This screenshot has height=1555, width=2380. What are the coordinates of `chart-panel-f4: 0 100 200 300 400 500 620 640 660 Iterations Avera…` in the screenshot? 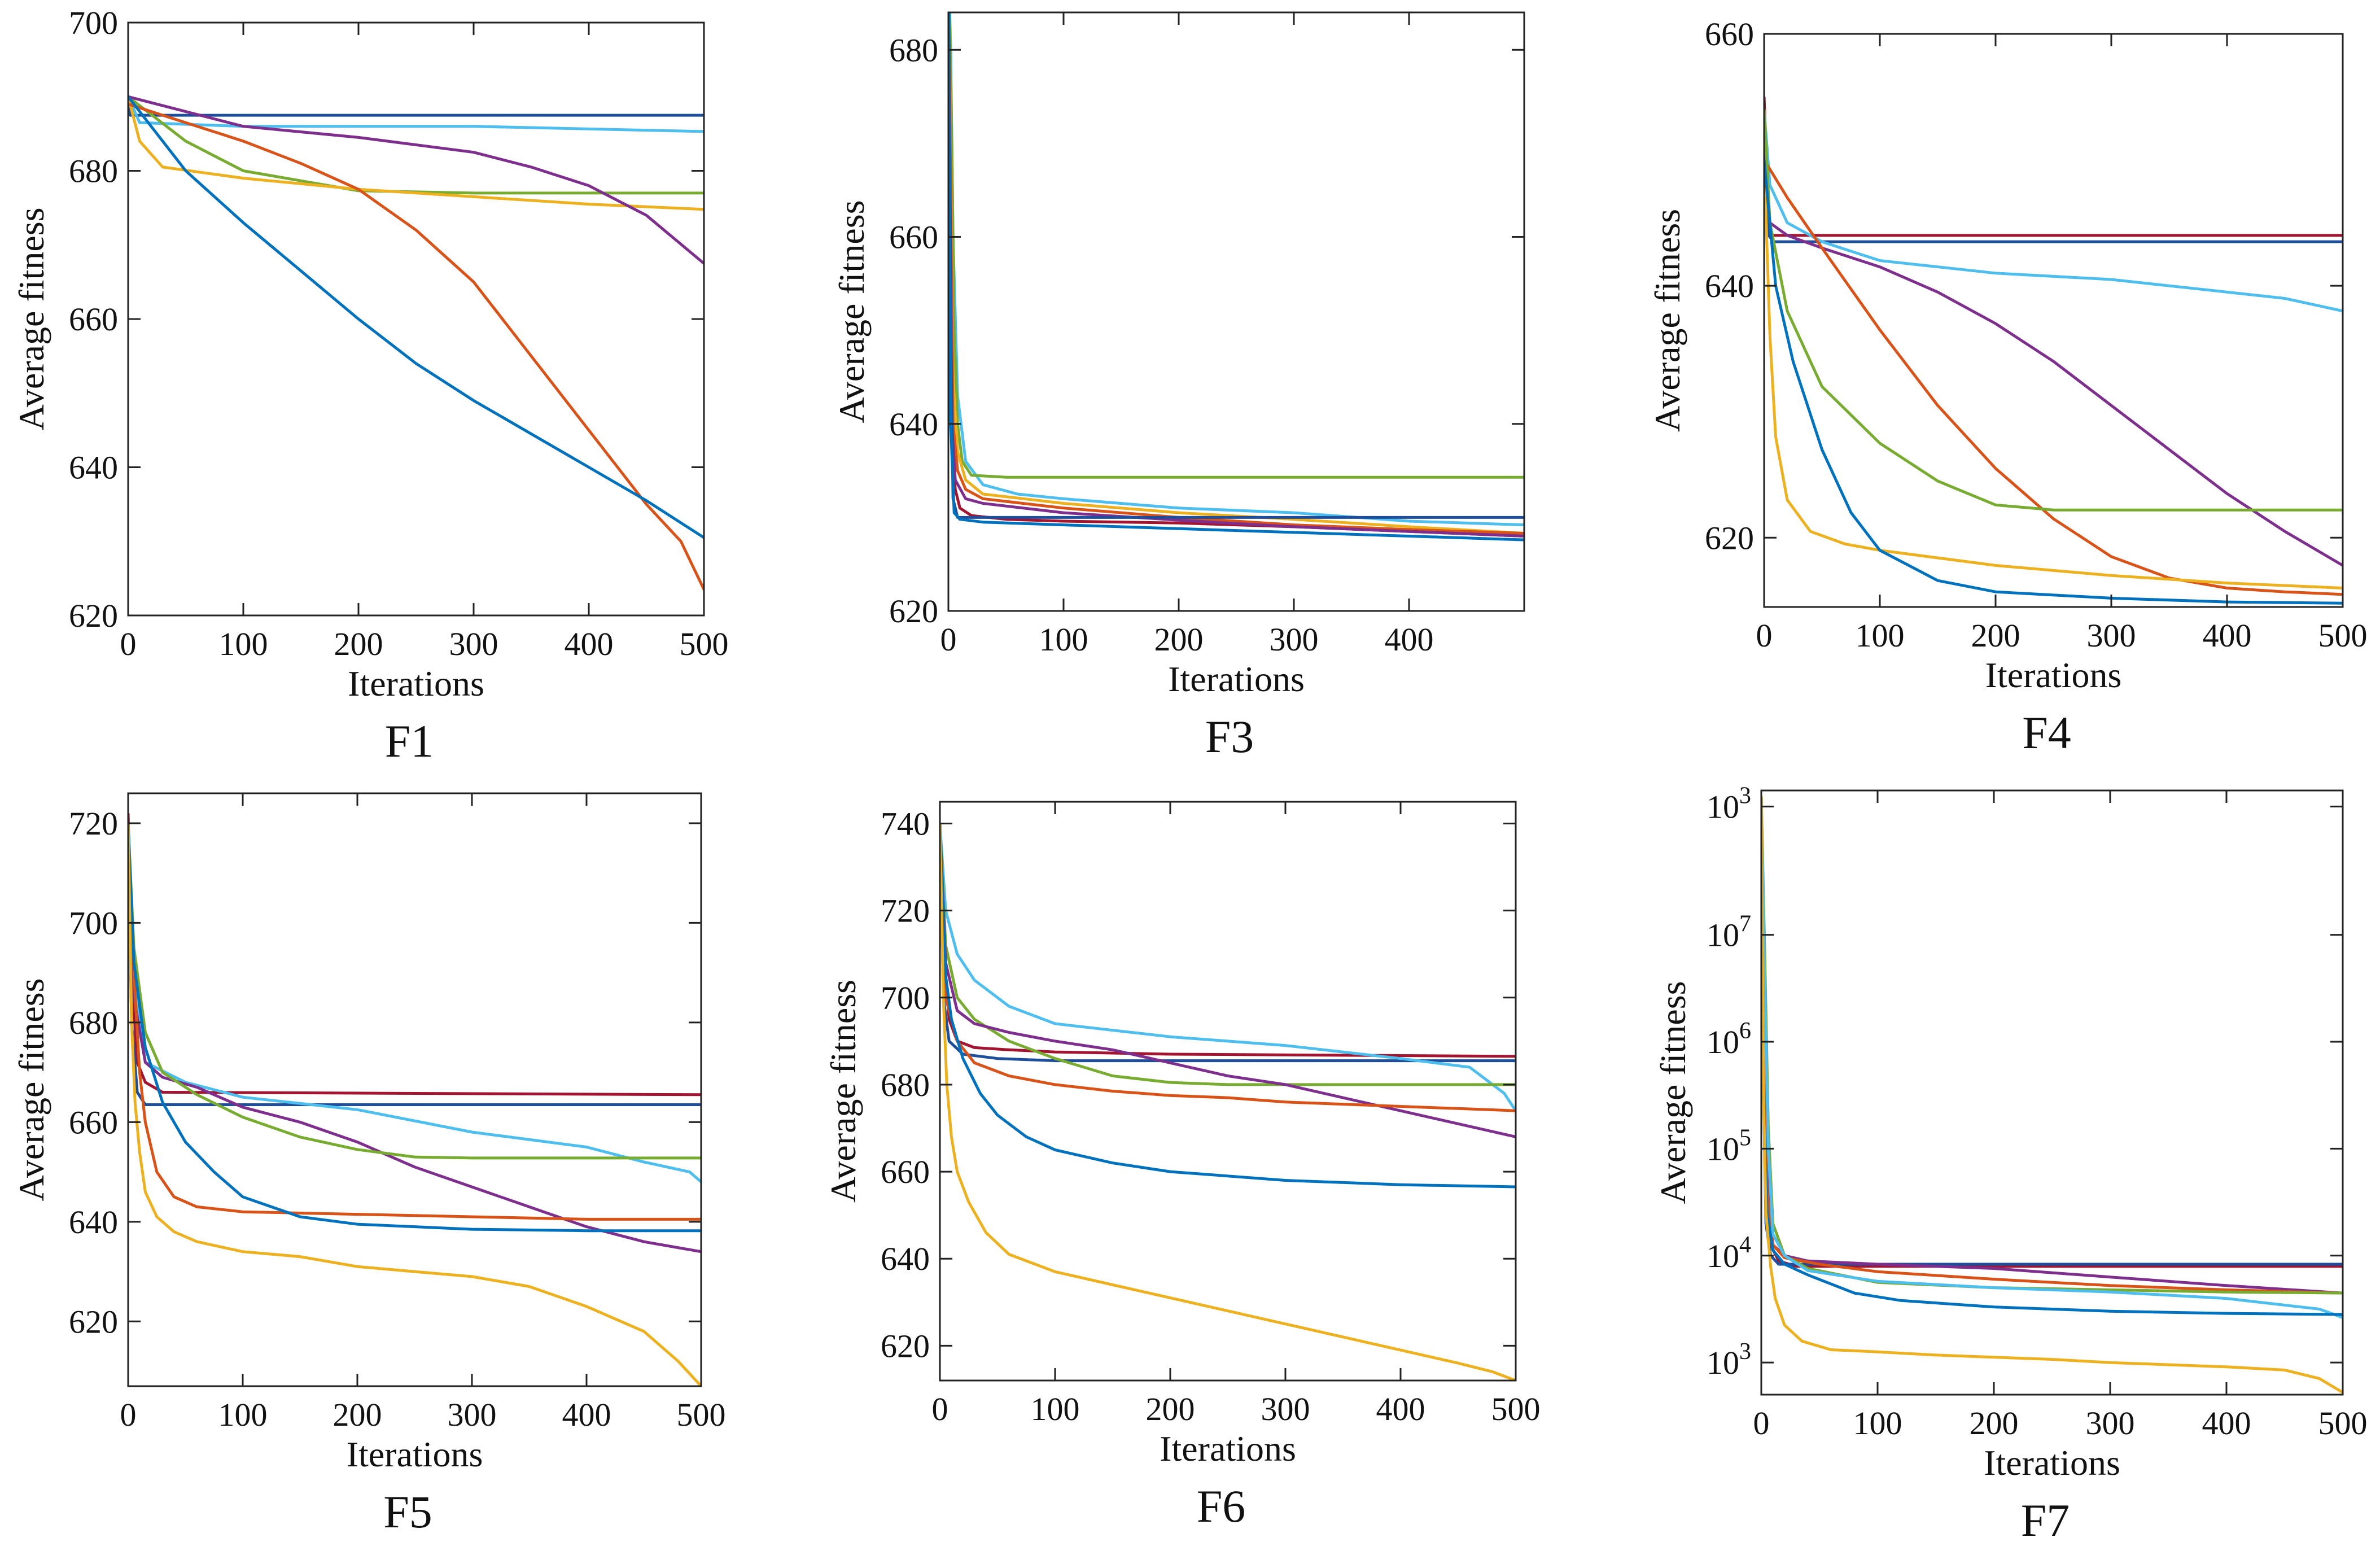 It's located at (2007, 387).